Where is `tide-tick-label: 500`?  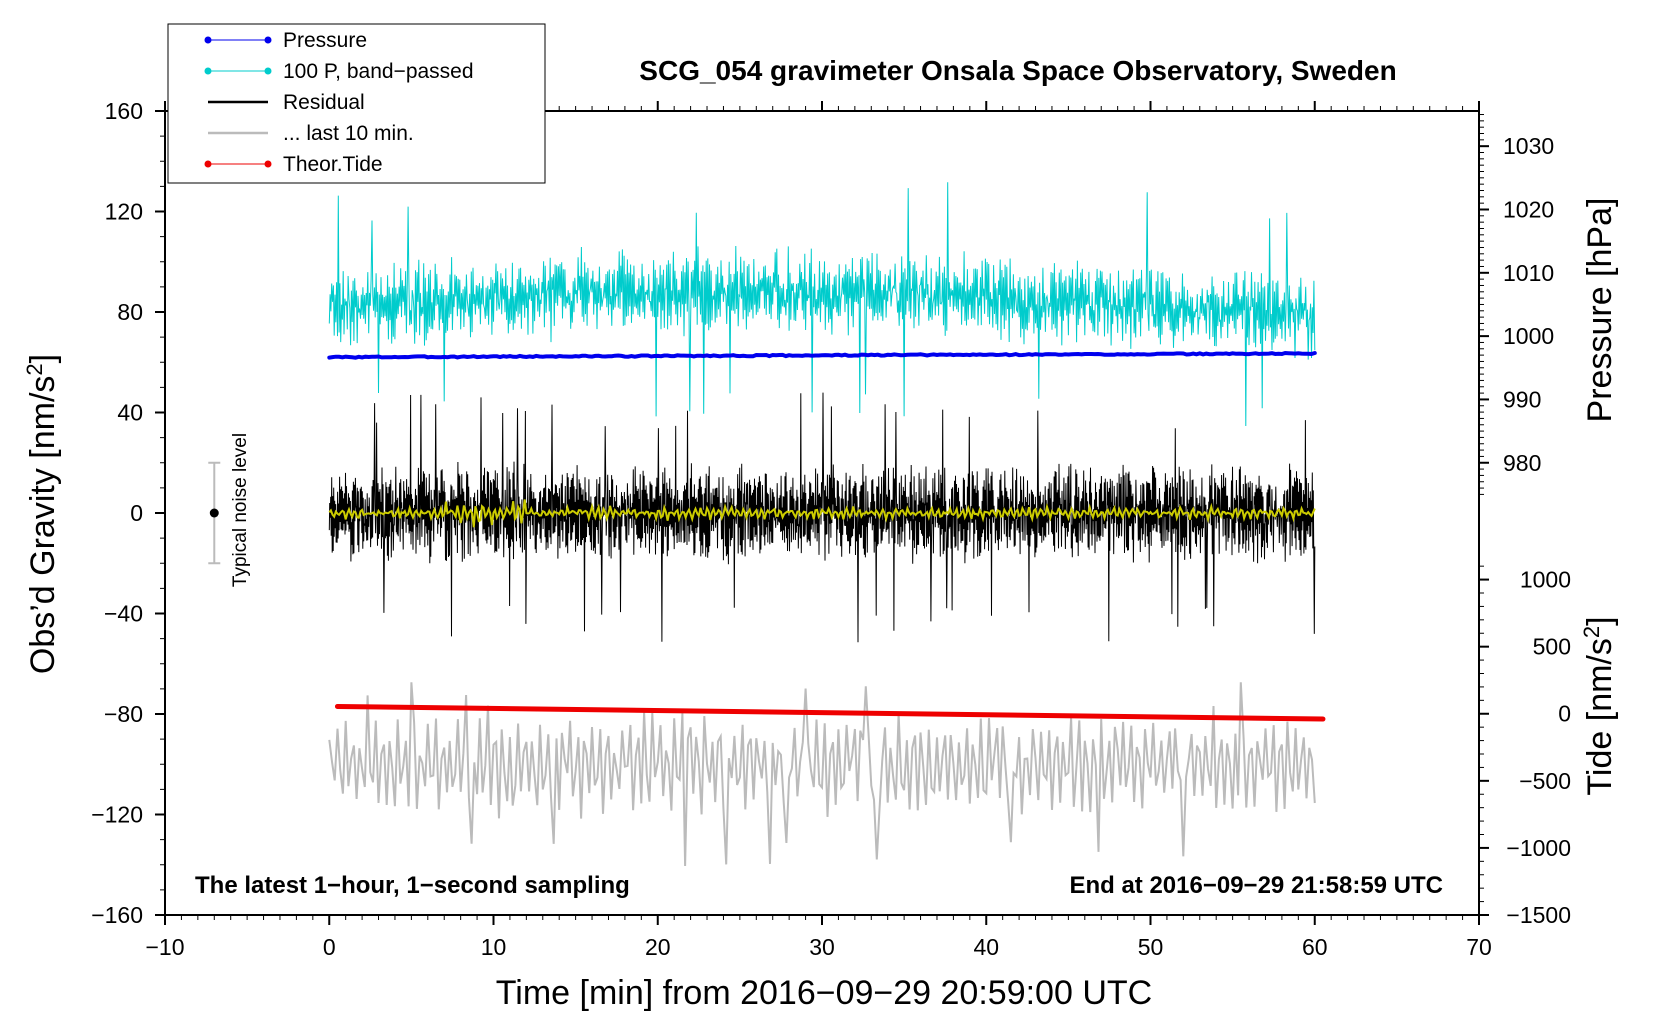
tide-tick-label: 500 is located at coordinates (1552, 647).